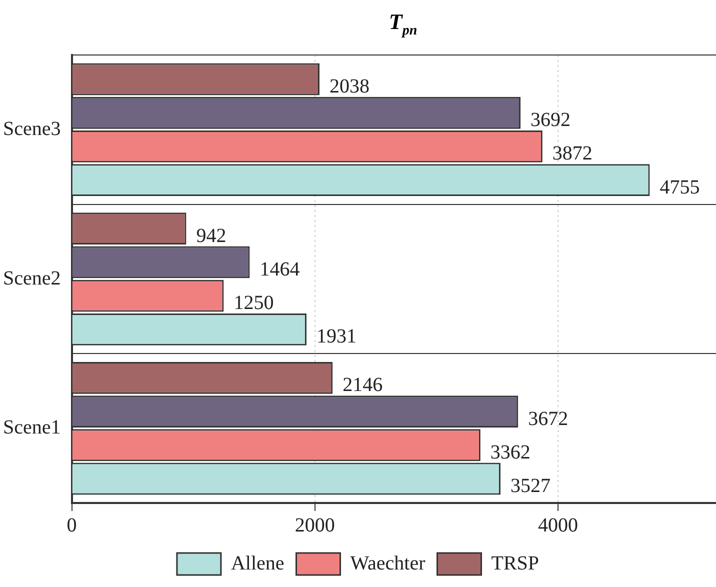 The width and height of the screenshot is (716, 587). I want to click on chart-title: T$_{pn}$, so click(403, 24).